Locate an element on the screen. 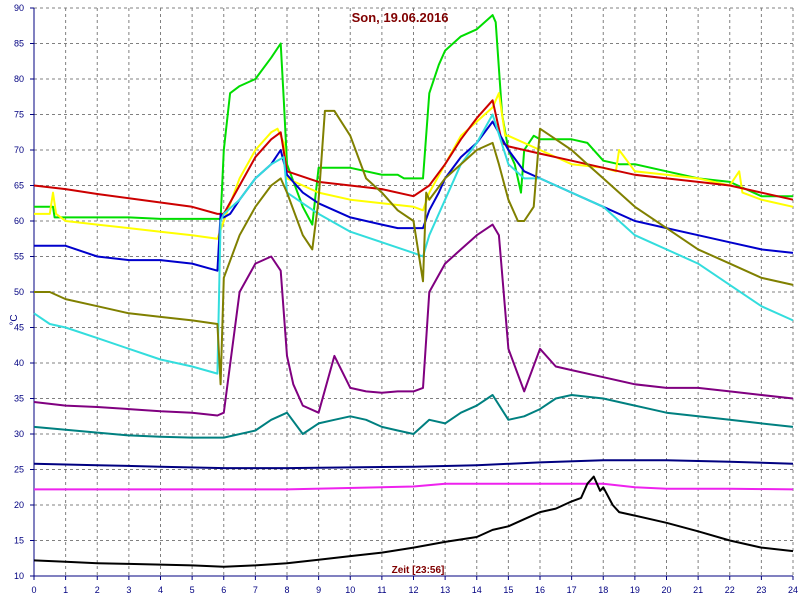 The image size is (800, 600). x-tick-label: 4 is located at coordinates (160, 590).